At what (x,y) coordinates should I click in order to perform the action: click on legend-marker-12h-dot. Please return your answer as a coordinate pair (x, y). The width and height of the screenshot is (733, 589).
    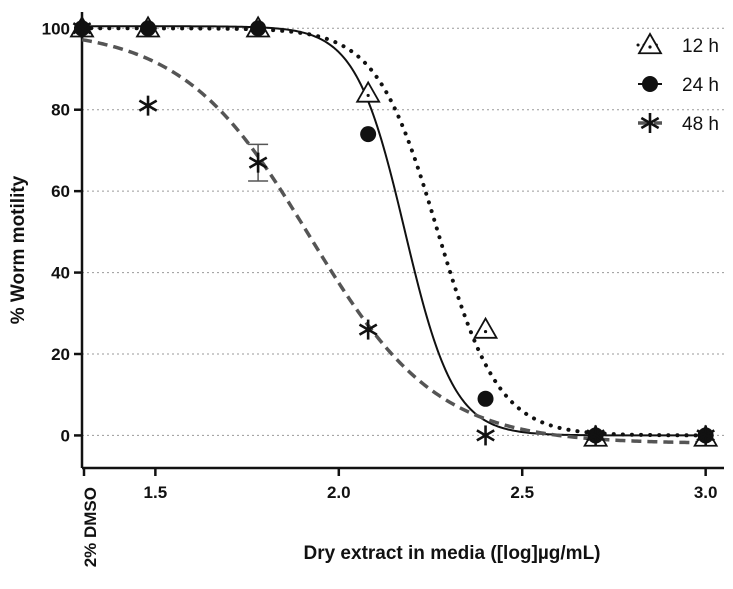
    Looking at the image, I should click on (650, 47).